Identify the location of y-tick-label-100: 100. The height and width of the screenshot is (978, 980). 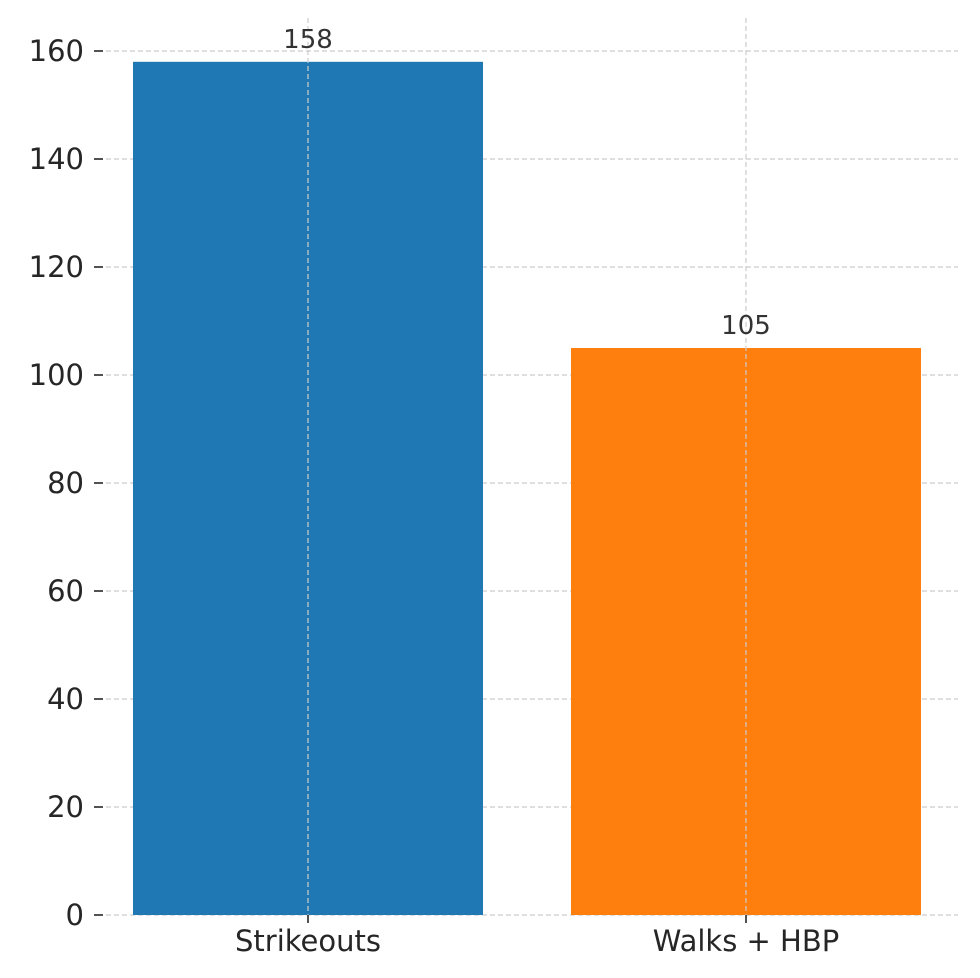
(56, 375).